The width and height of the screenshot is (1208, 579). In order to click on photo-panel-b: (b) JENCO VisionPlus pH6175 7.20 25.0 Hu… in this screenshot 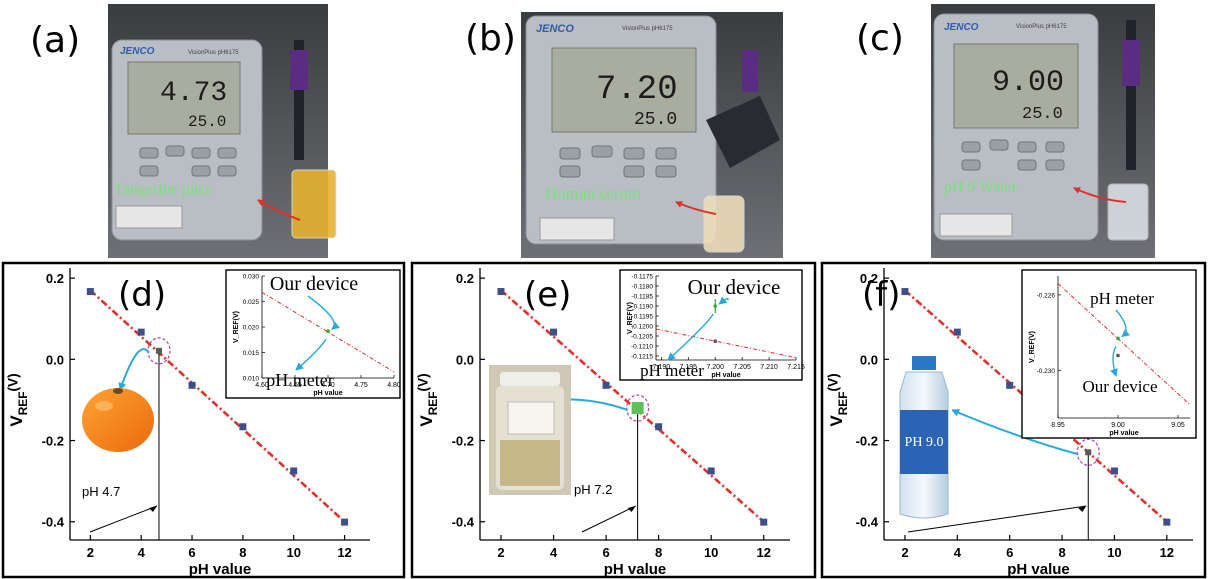, I will do `click(624, 135)`.